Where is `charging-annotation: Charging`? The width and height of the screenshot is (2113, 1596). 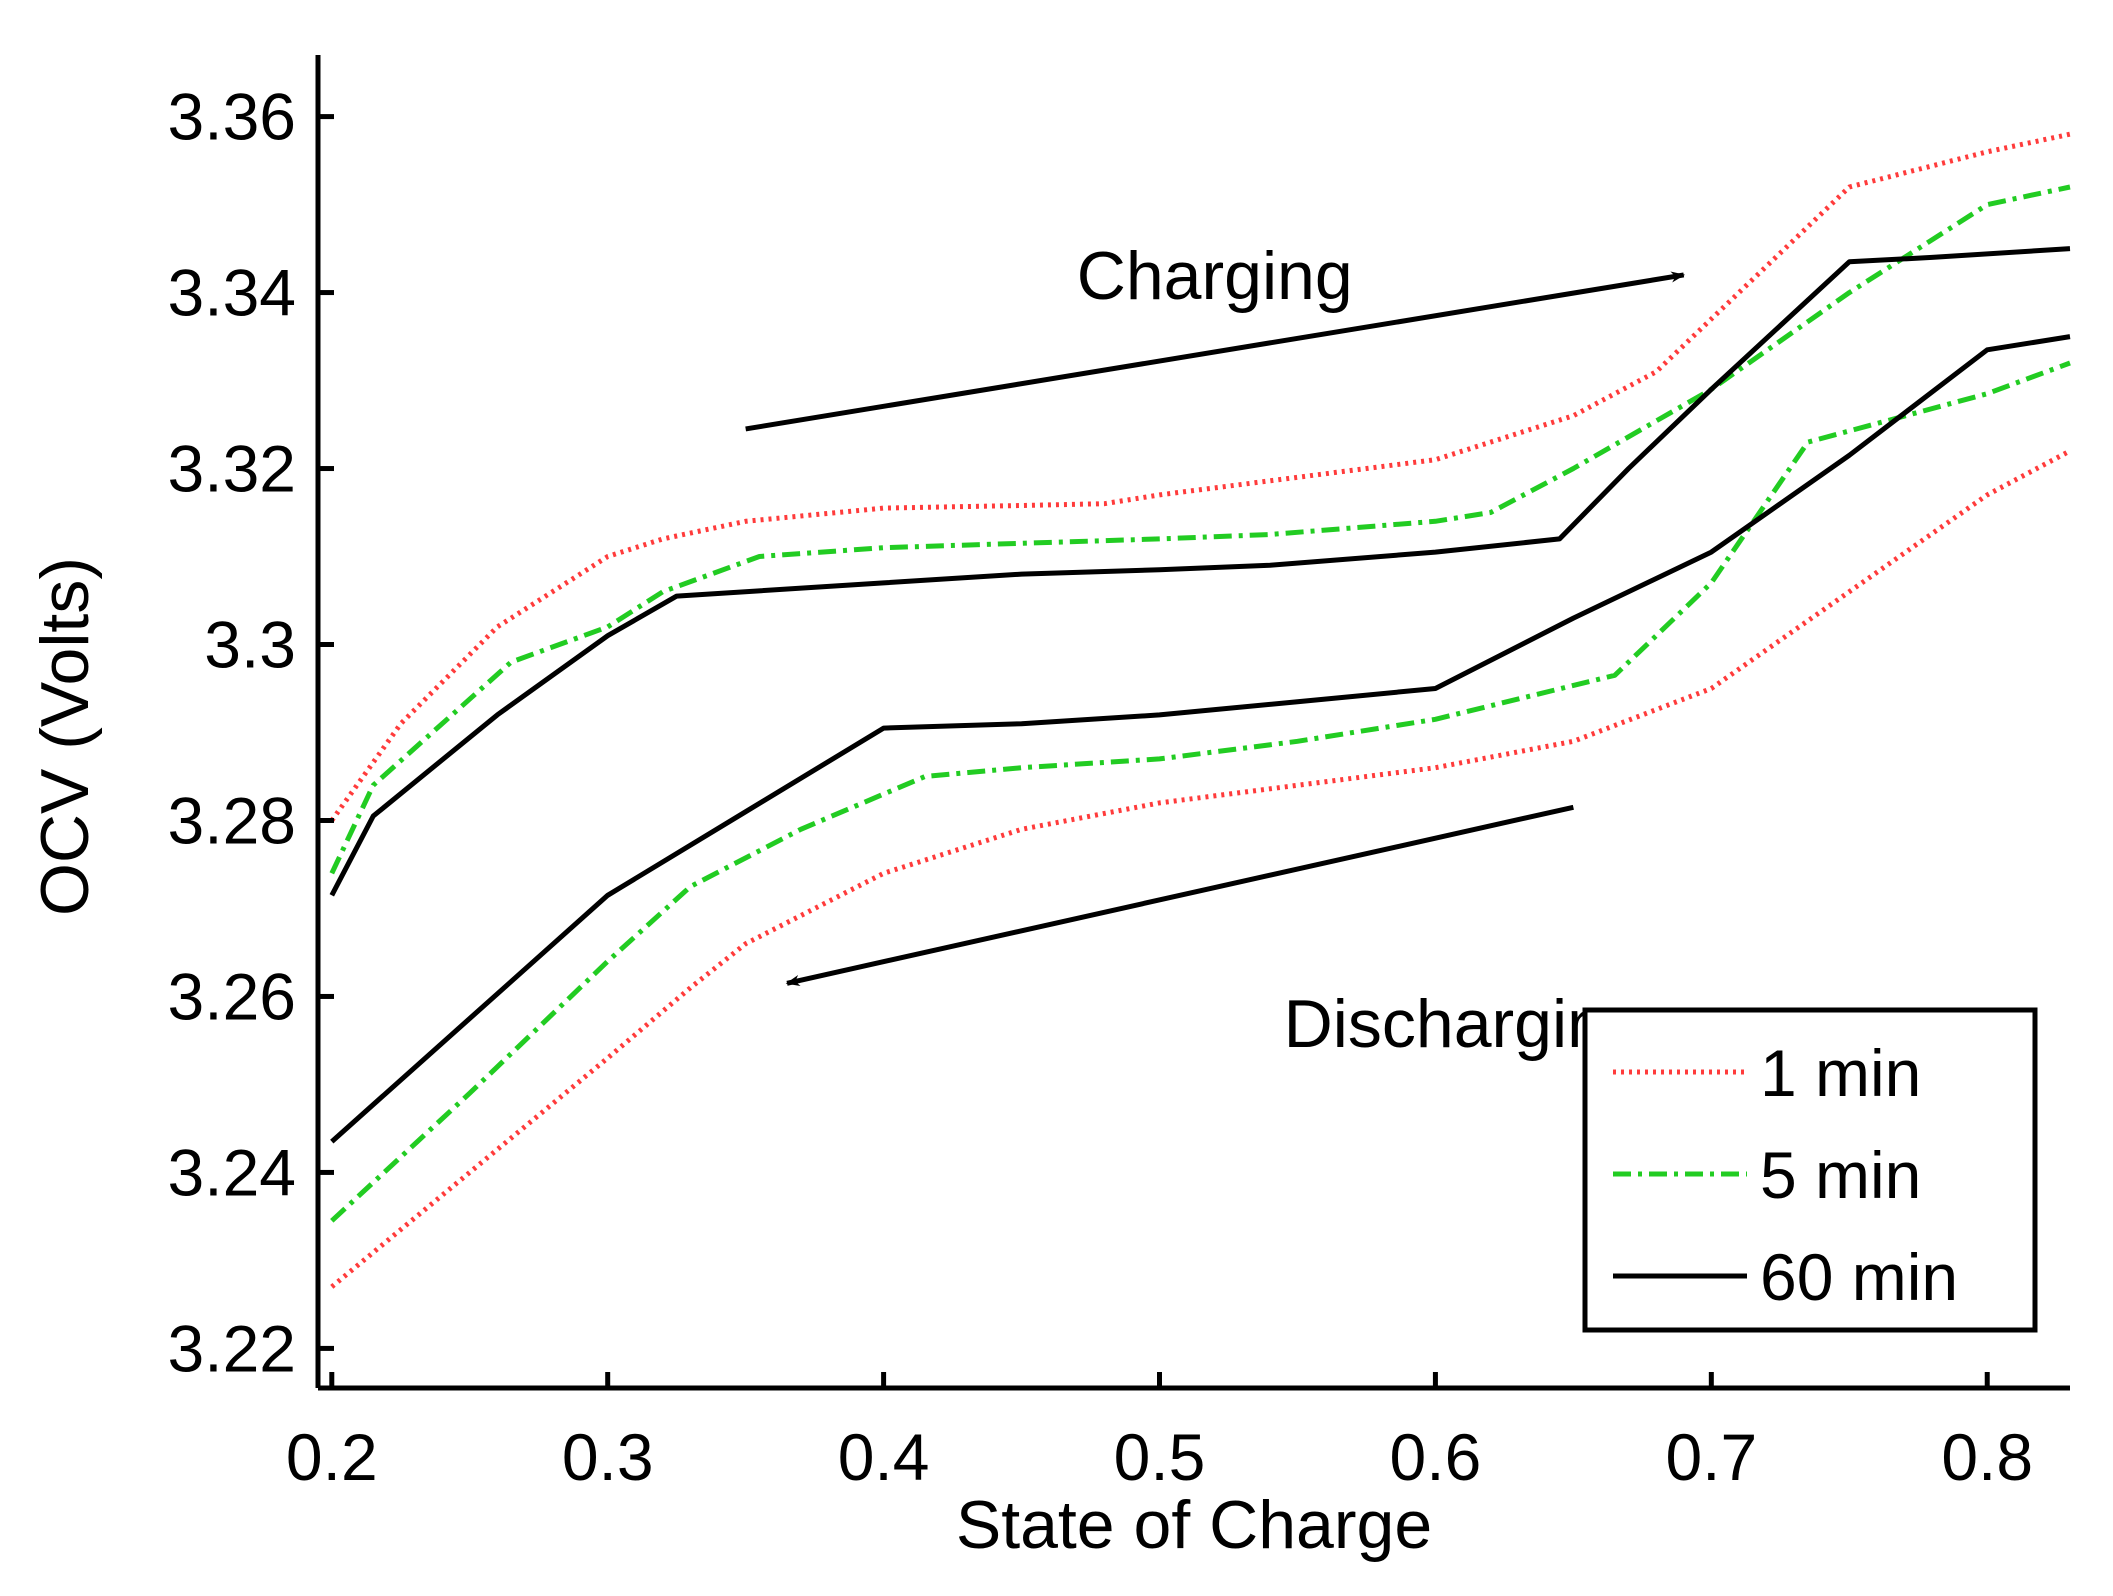
charging-annotation: Charging is located at coordinates (1215, 276).